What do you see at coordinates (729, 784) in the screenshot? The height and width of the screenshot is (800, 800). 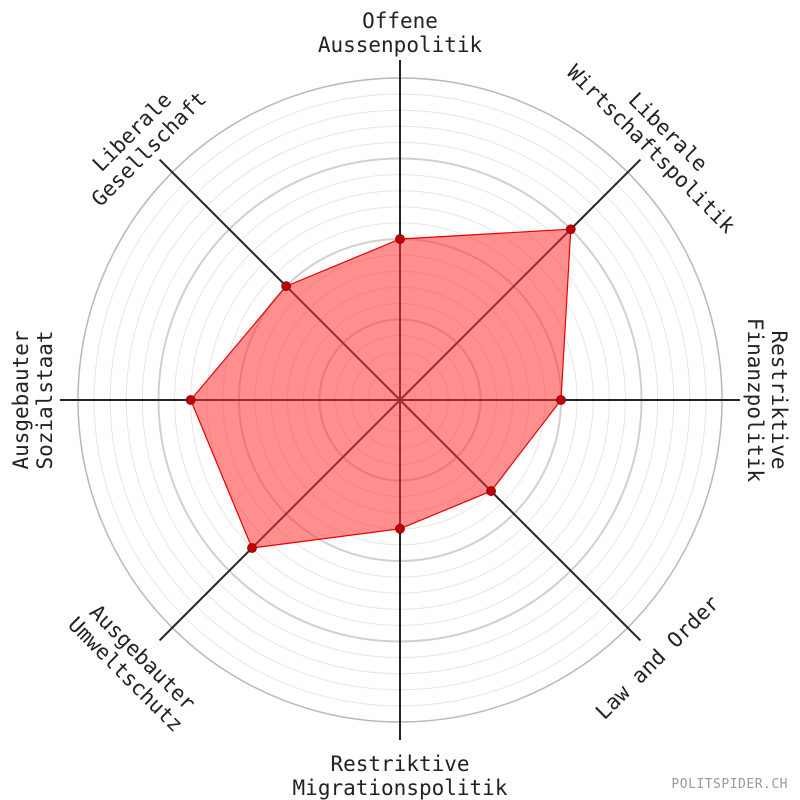 I see `watermark: POLITSPIDER.CH` at bounding box center [729, 784].